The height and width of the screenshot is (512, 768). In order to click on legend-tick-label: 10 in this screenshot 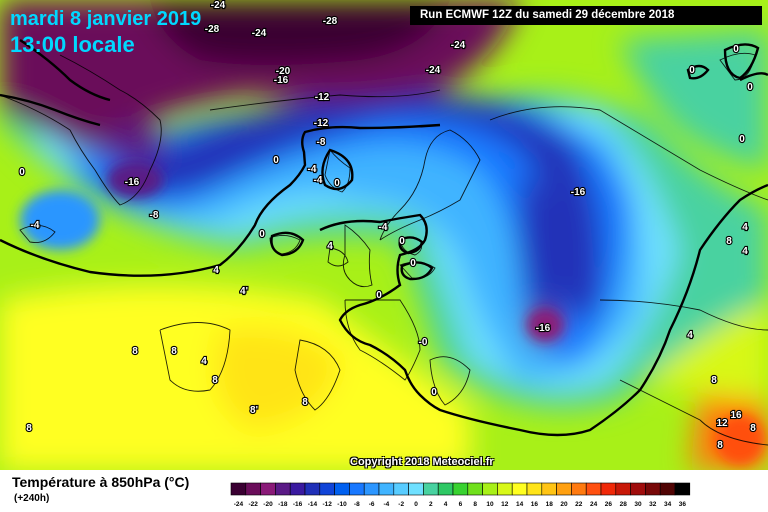, I will do `click(490, 504)`.